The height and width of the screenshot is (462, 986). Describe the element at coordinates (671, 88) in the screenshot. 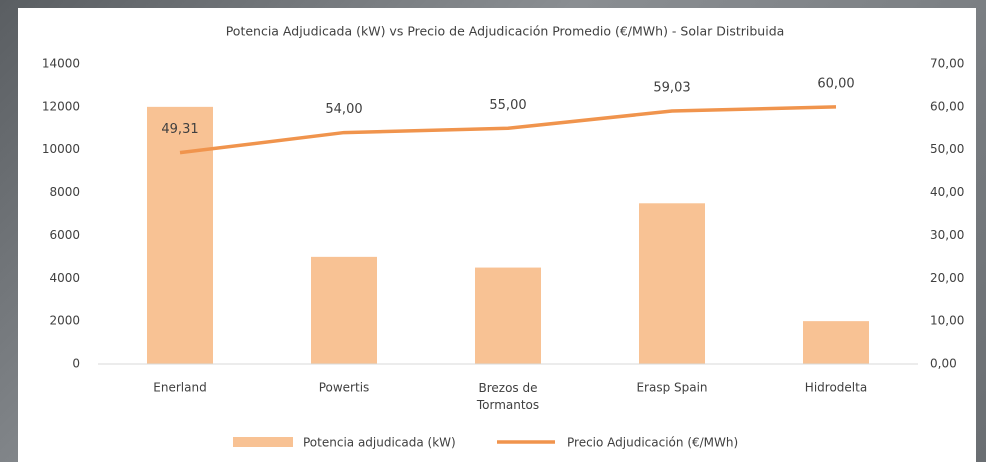

I see `data-label: 59,03` at that location.